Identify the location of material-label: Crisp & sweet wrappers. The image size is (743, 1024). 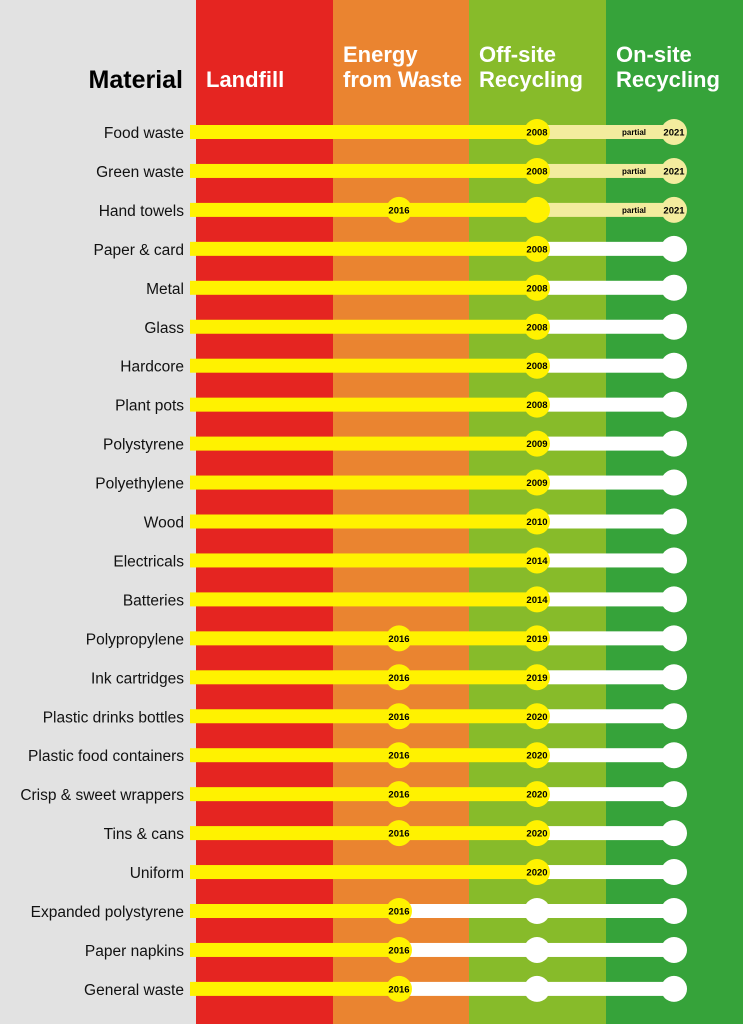
(102, 795).